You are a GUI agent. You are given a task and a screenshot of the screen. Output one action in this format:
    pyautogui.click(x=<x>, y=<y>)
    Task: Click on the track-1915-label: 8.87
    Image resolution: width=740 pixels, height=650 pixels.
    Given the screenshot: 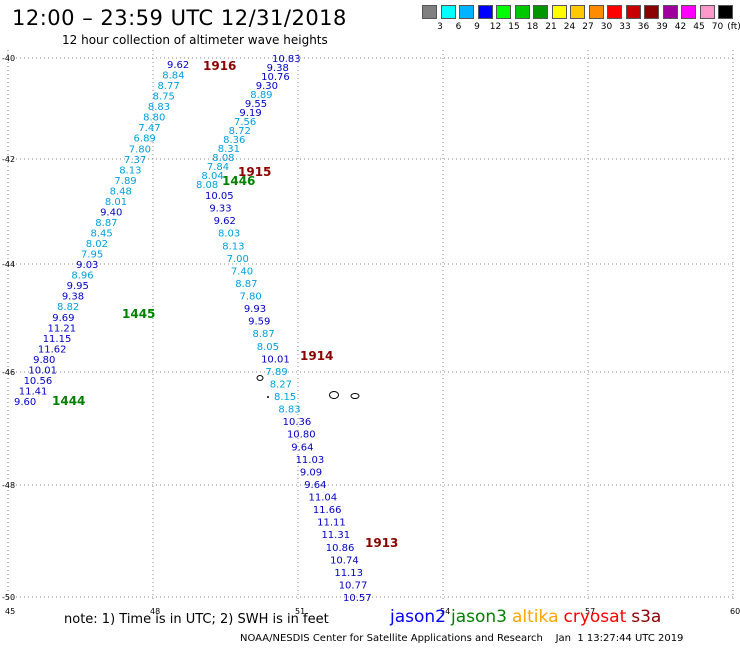 What is the action you would take?
    pyautogui.click(x=246, y=284)
    